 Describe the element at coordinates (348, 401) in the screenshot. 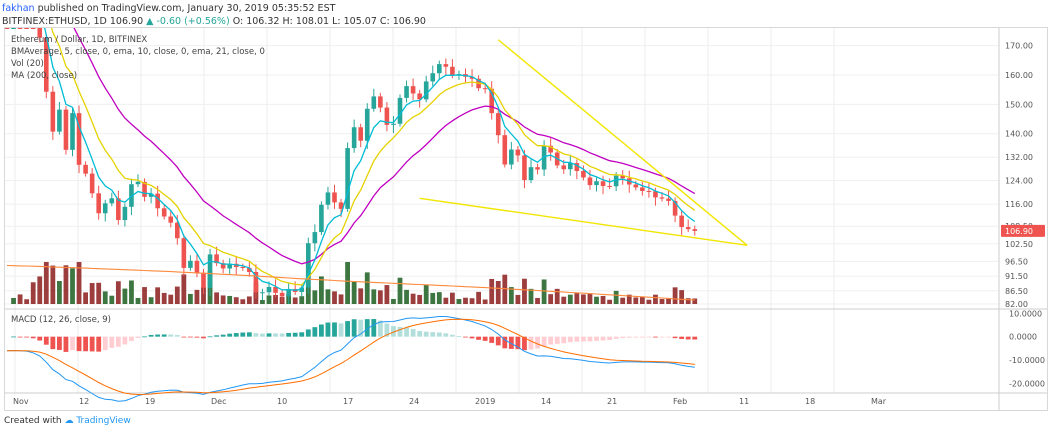

I see `time-tick-label: 17` at that location.